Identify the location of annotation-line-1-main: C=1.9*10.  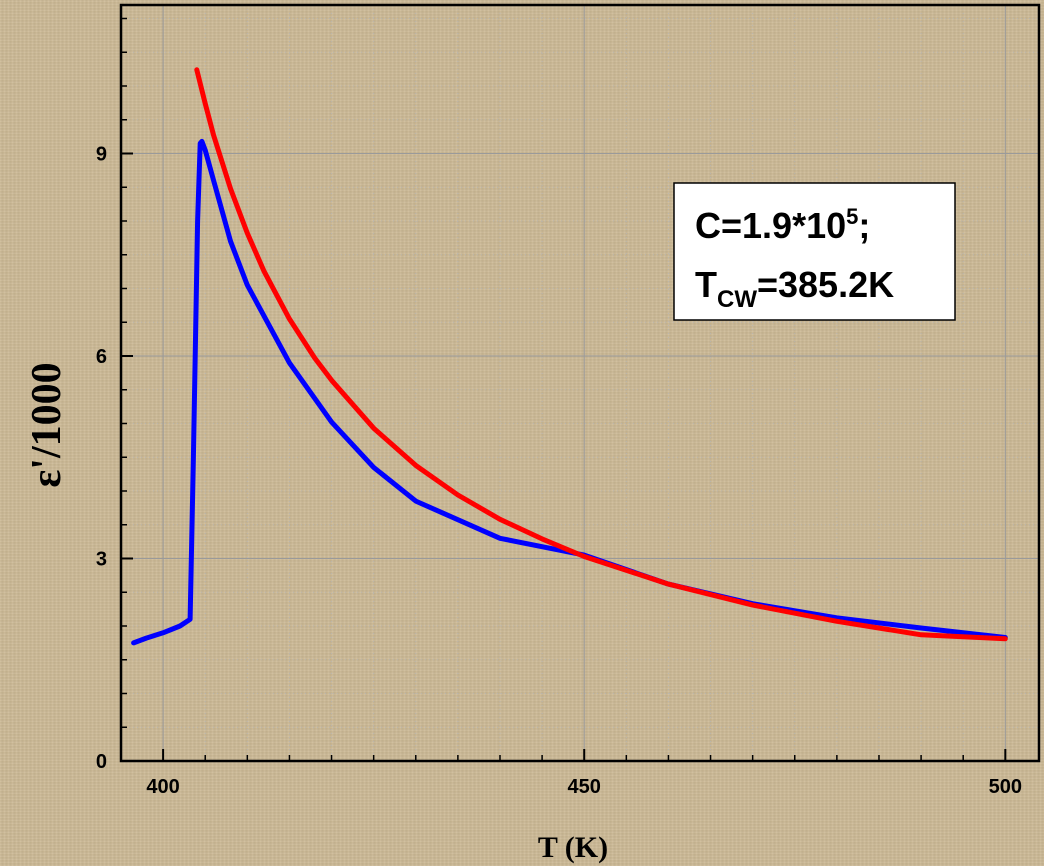
(770, 225).